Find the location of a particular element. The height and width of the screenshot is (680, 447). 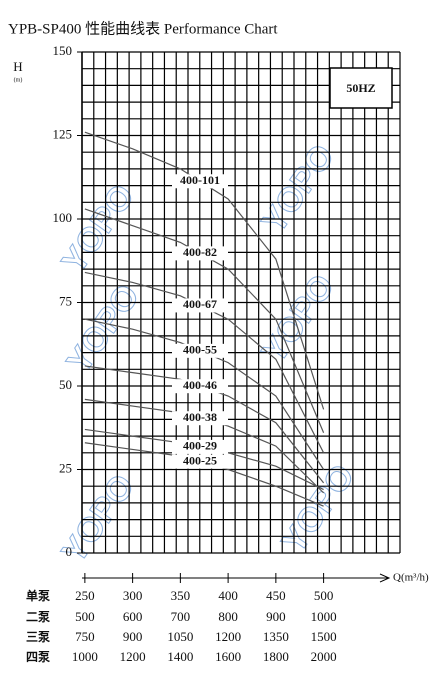

series-label: 400-46 is located at coordinates (200, 385).